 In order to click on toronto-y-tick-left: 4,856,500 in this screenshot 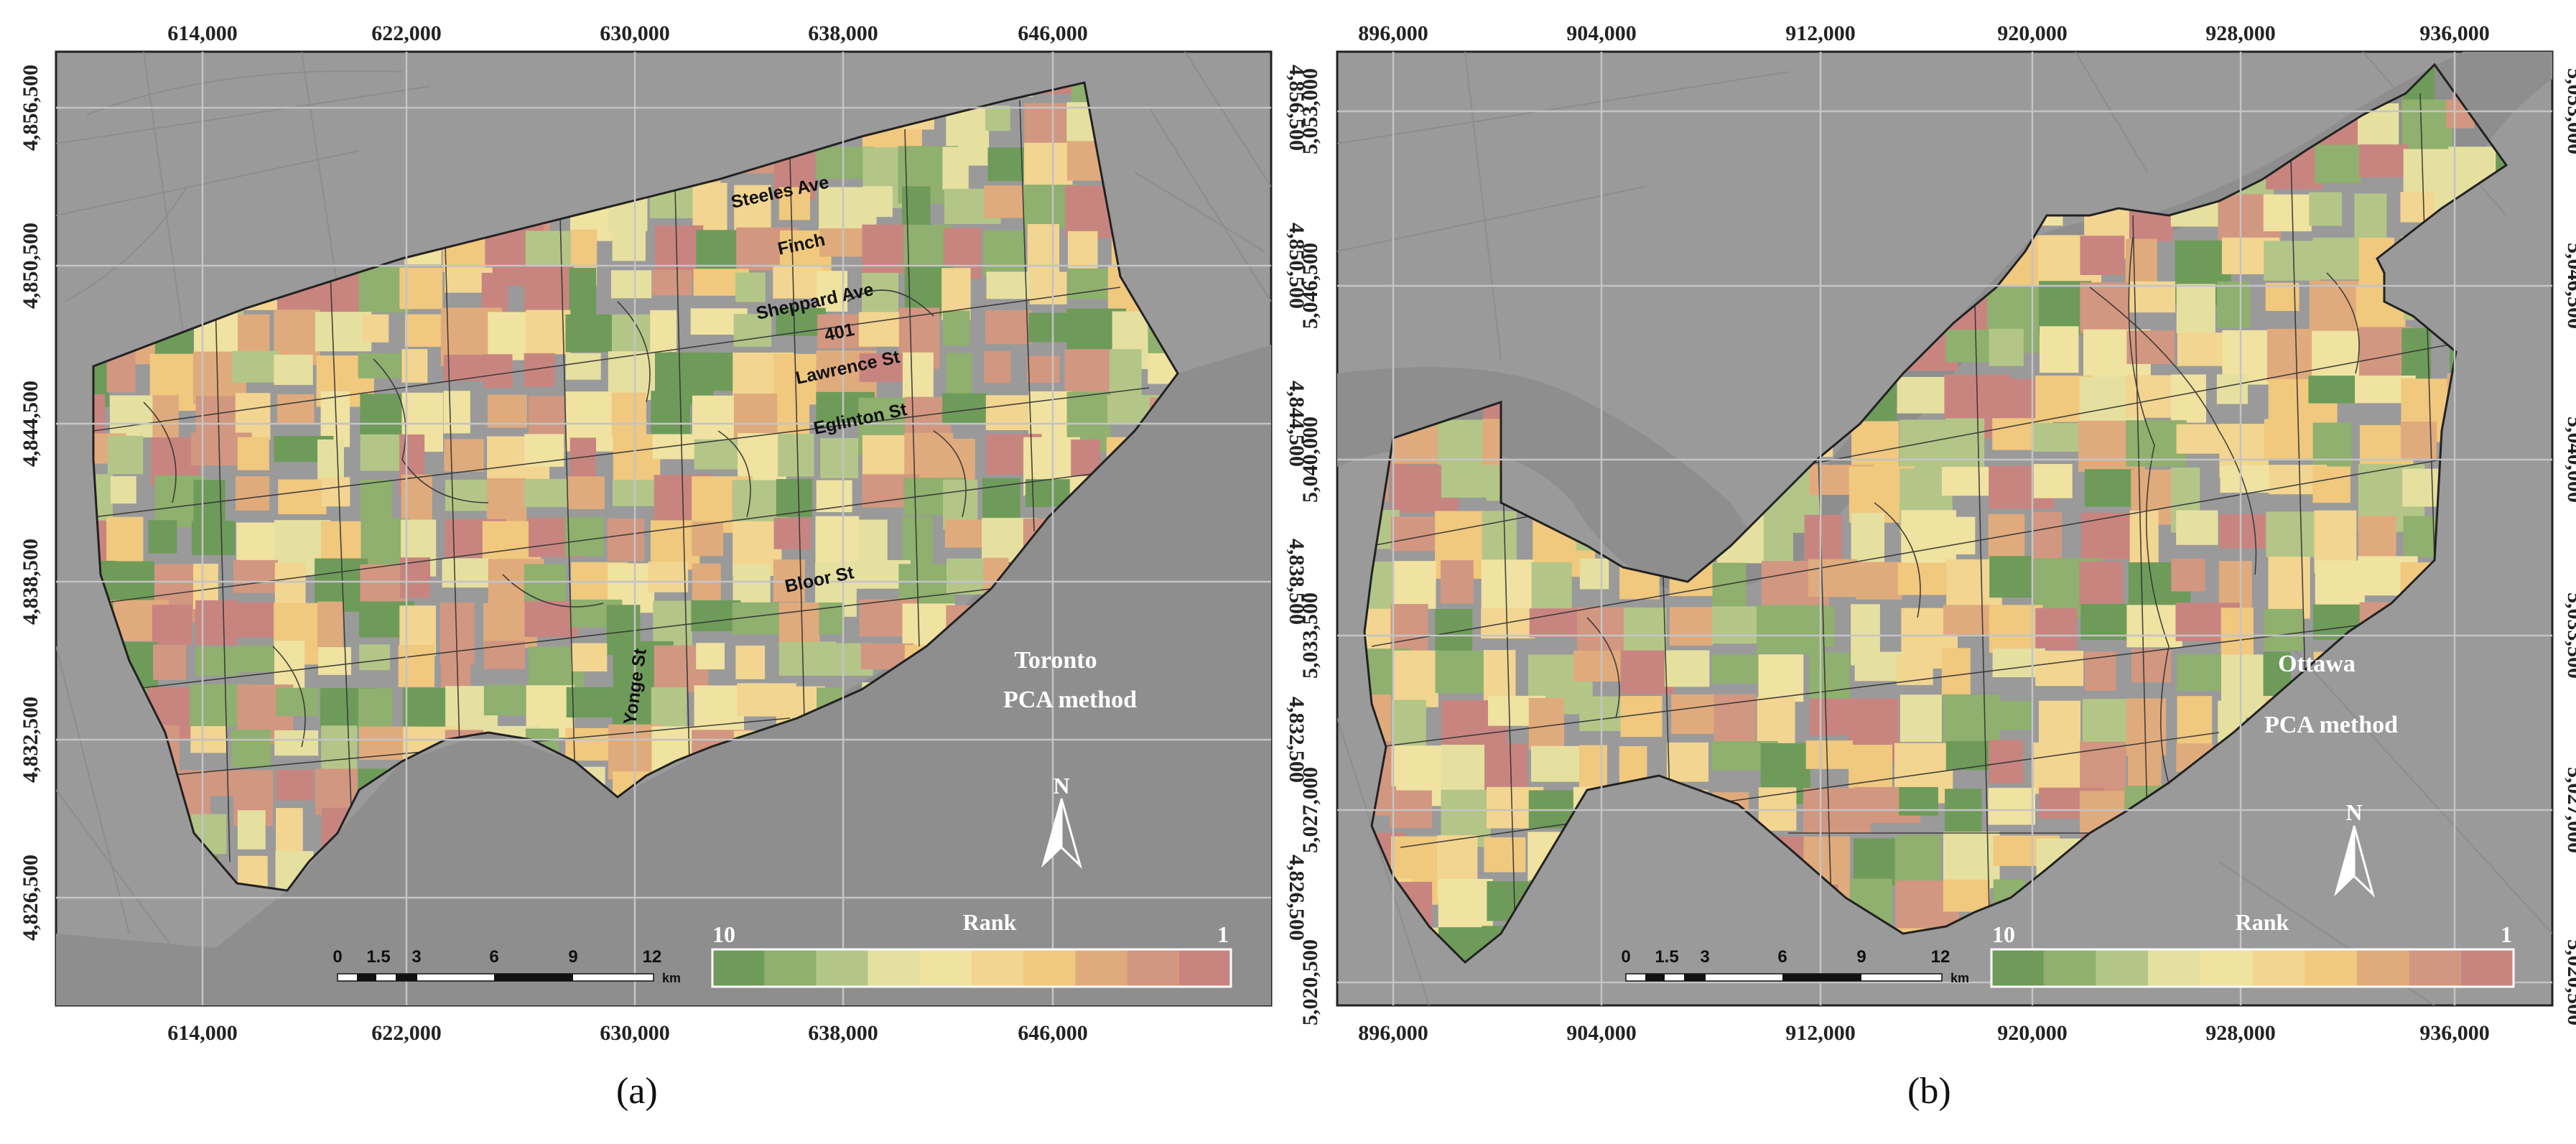, I will do `click(31, 108)`.